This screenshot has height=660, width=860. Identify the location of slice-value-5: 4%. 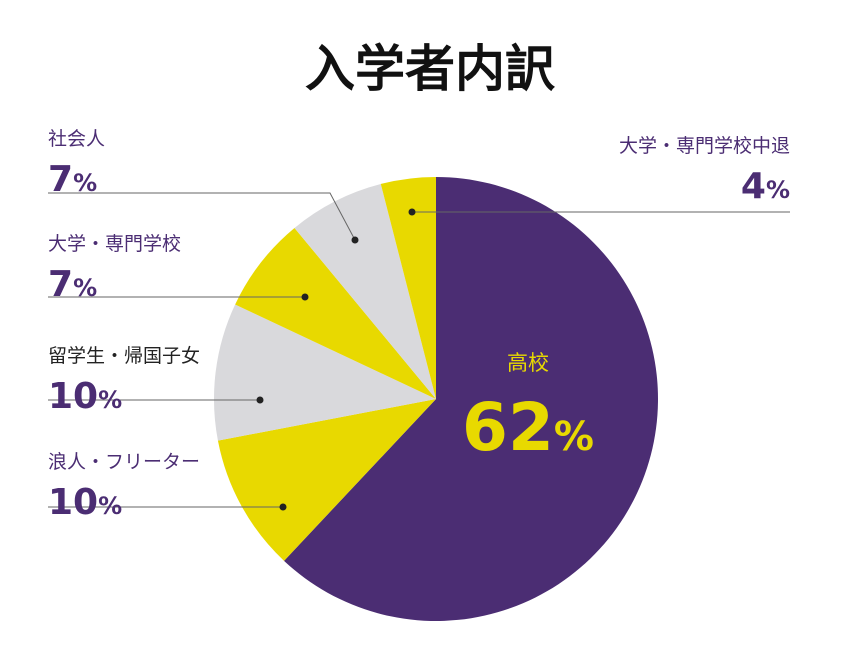
(765, 186).